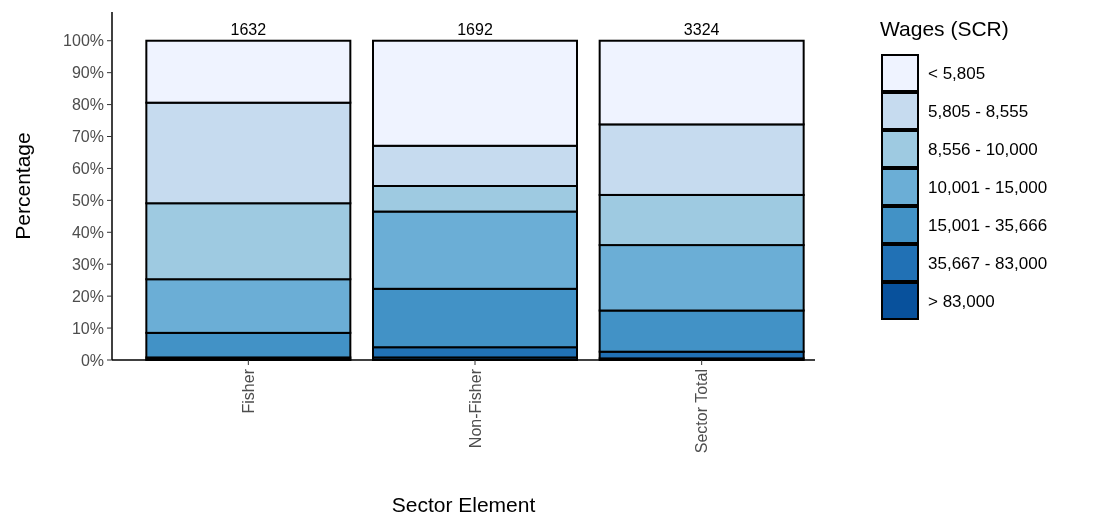 The image size is (1098, 522). I want to click on annotation: 1632, so click(248, 29).